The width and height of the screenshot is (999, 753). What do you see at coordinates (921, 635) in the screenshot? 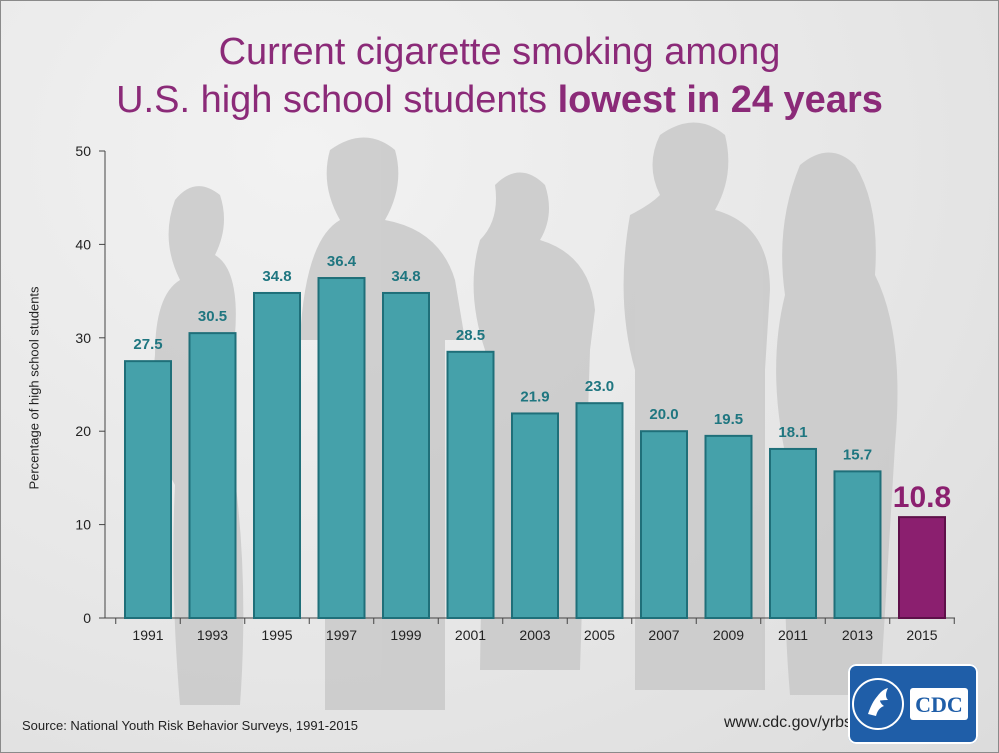
I see `x-tick-label-2015: 2015` at bounding box center [921, 635].